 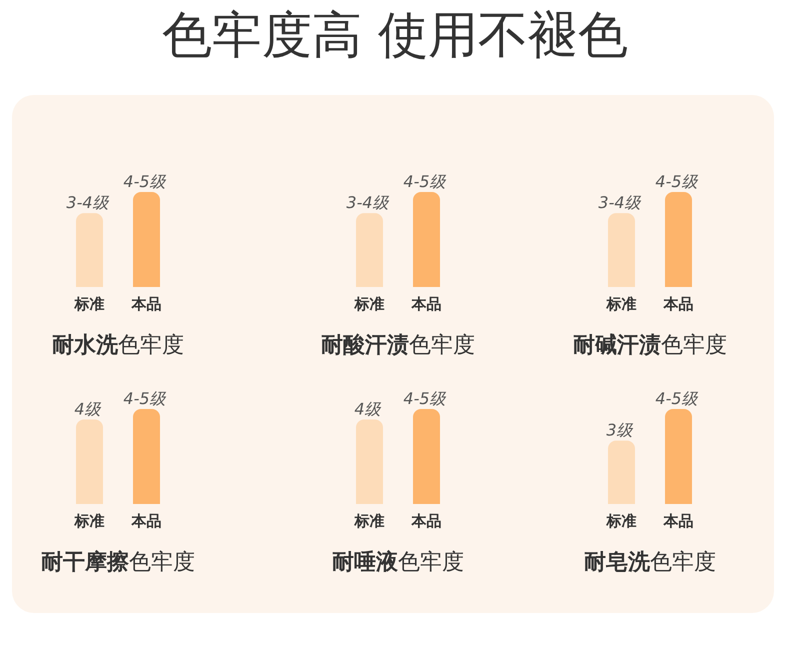 What do you see at coordinates (650, 562) in the screenshot?
I see `x-axis-title: 耐皂洗色牢度` at bounding box center [650, 562].